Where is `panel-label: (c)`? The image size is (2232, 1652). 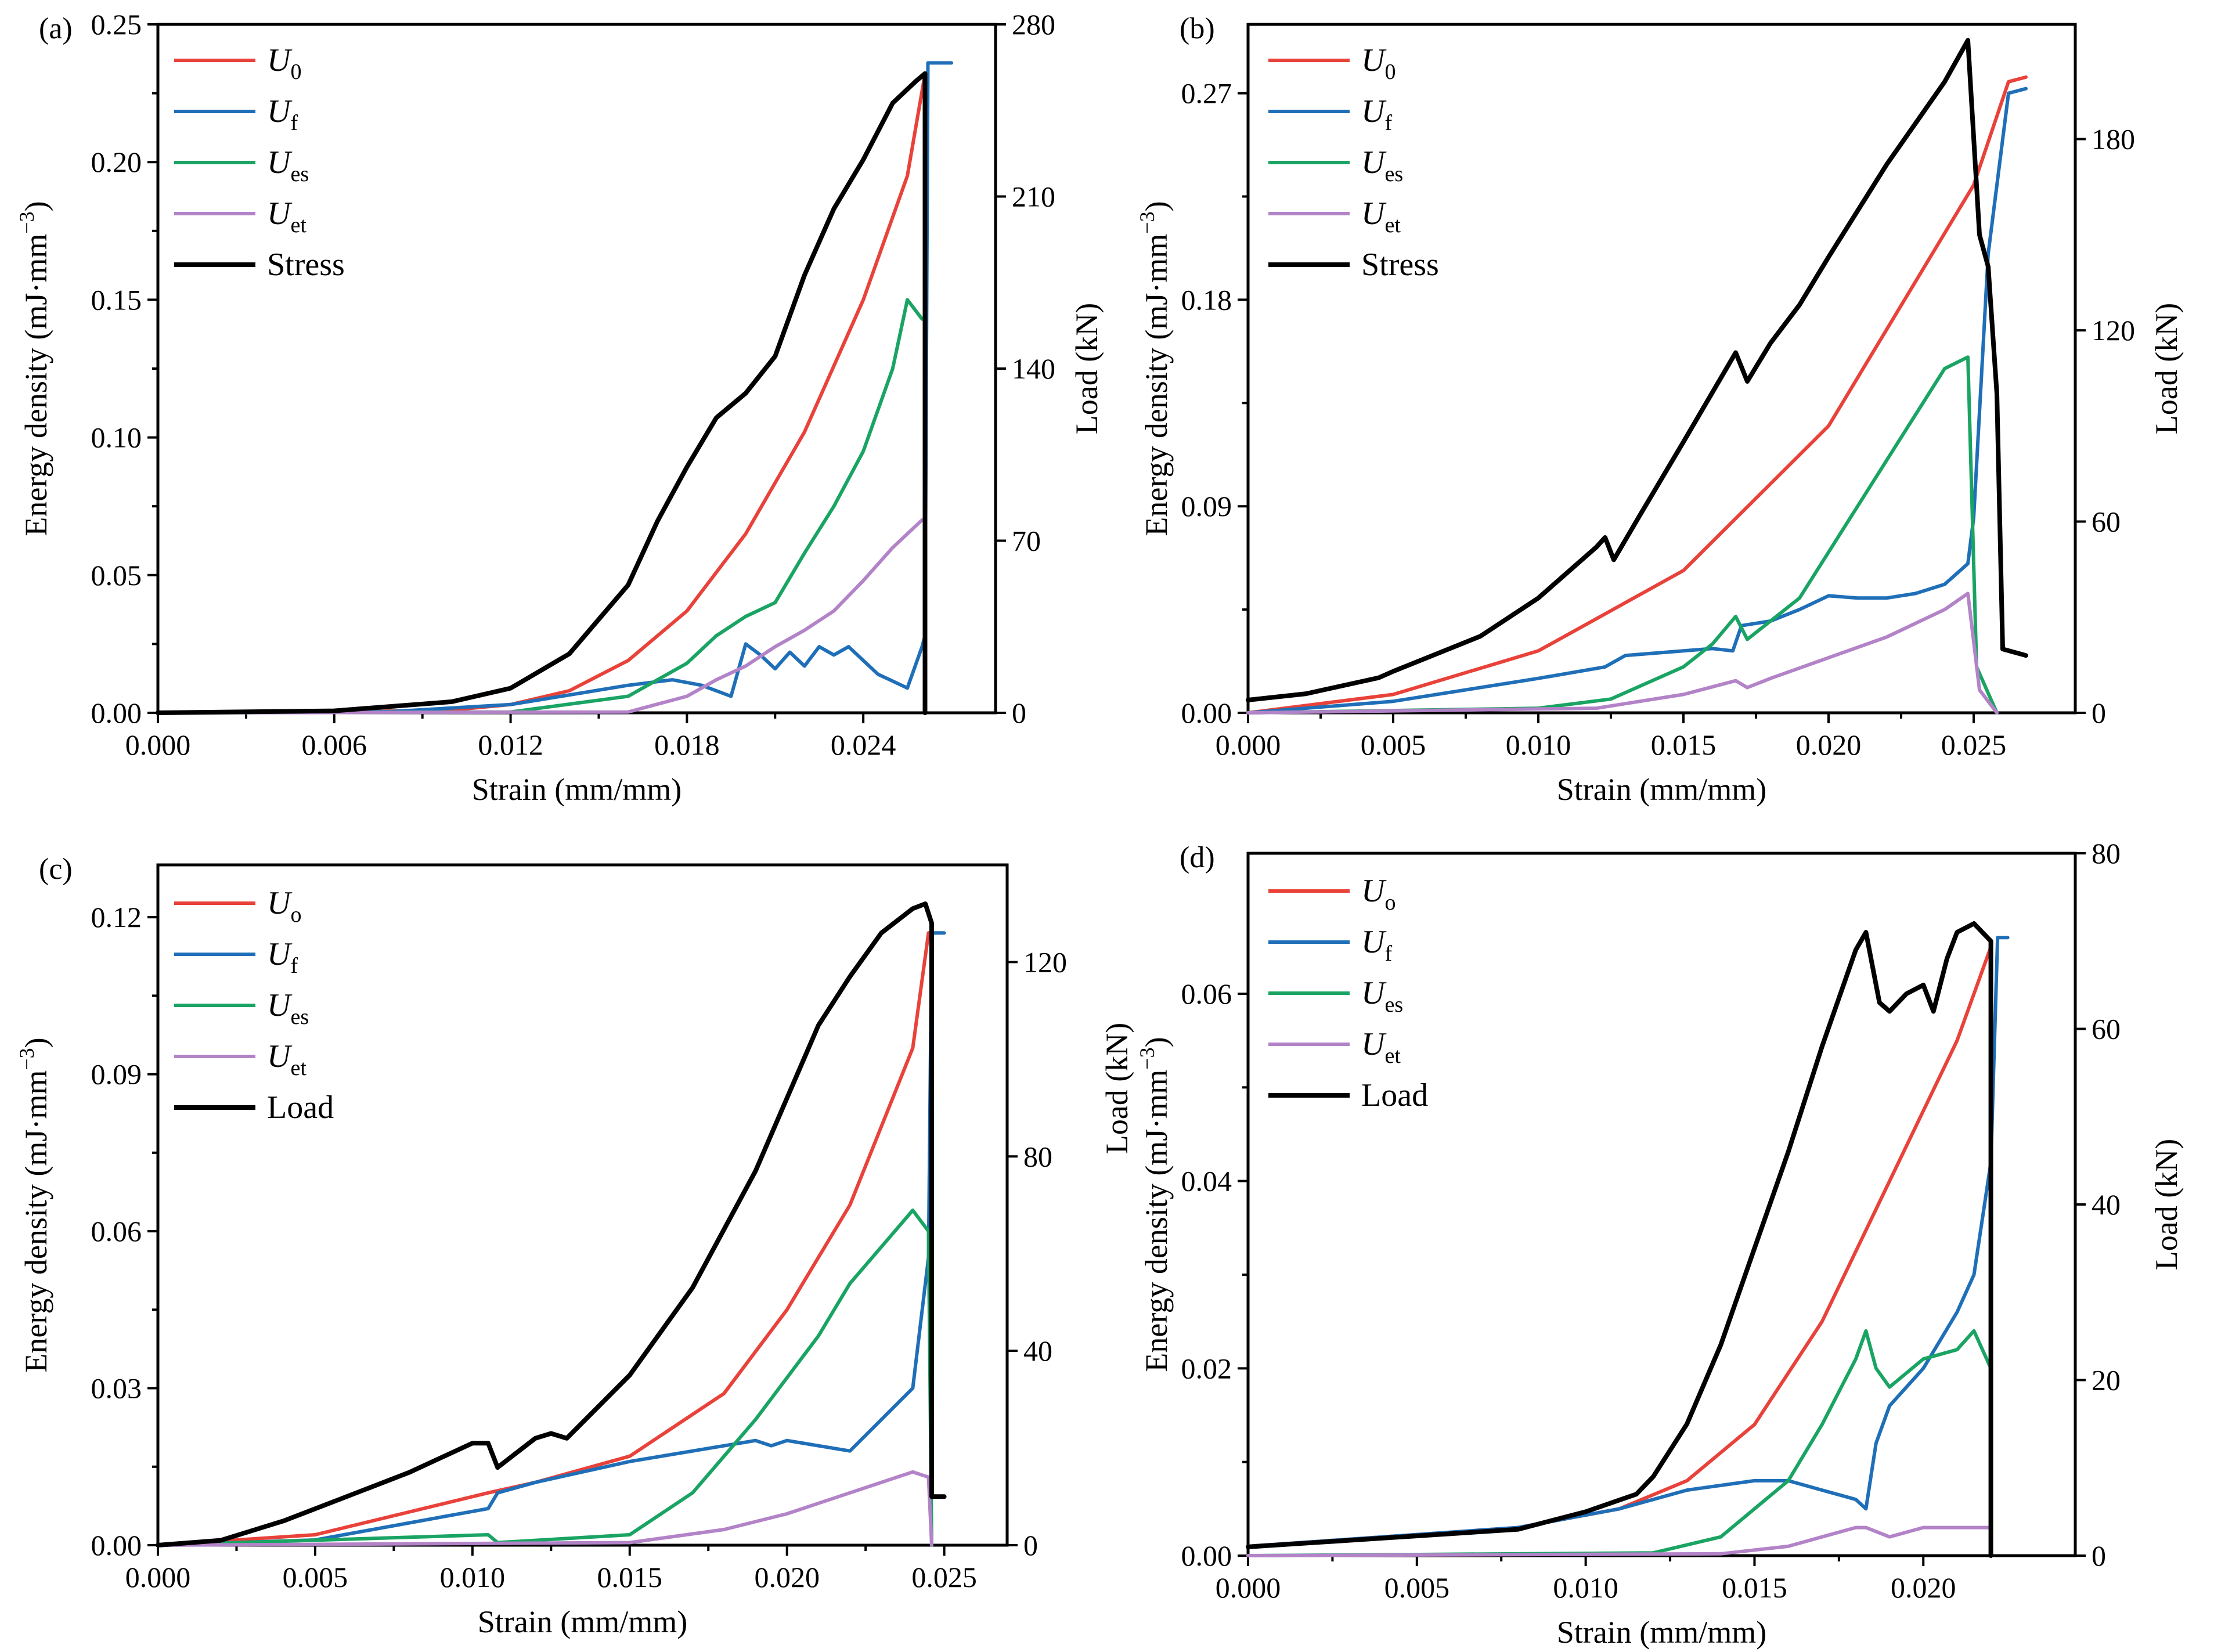
panel-label: (c) is located at coordinates (56, 869).